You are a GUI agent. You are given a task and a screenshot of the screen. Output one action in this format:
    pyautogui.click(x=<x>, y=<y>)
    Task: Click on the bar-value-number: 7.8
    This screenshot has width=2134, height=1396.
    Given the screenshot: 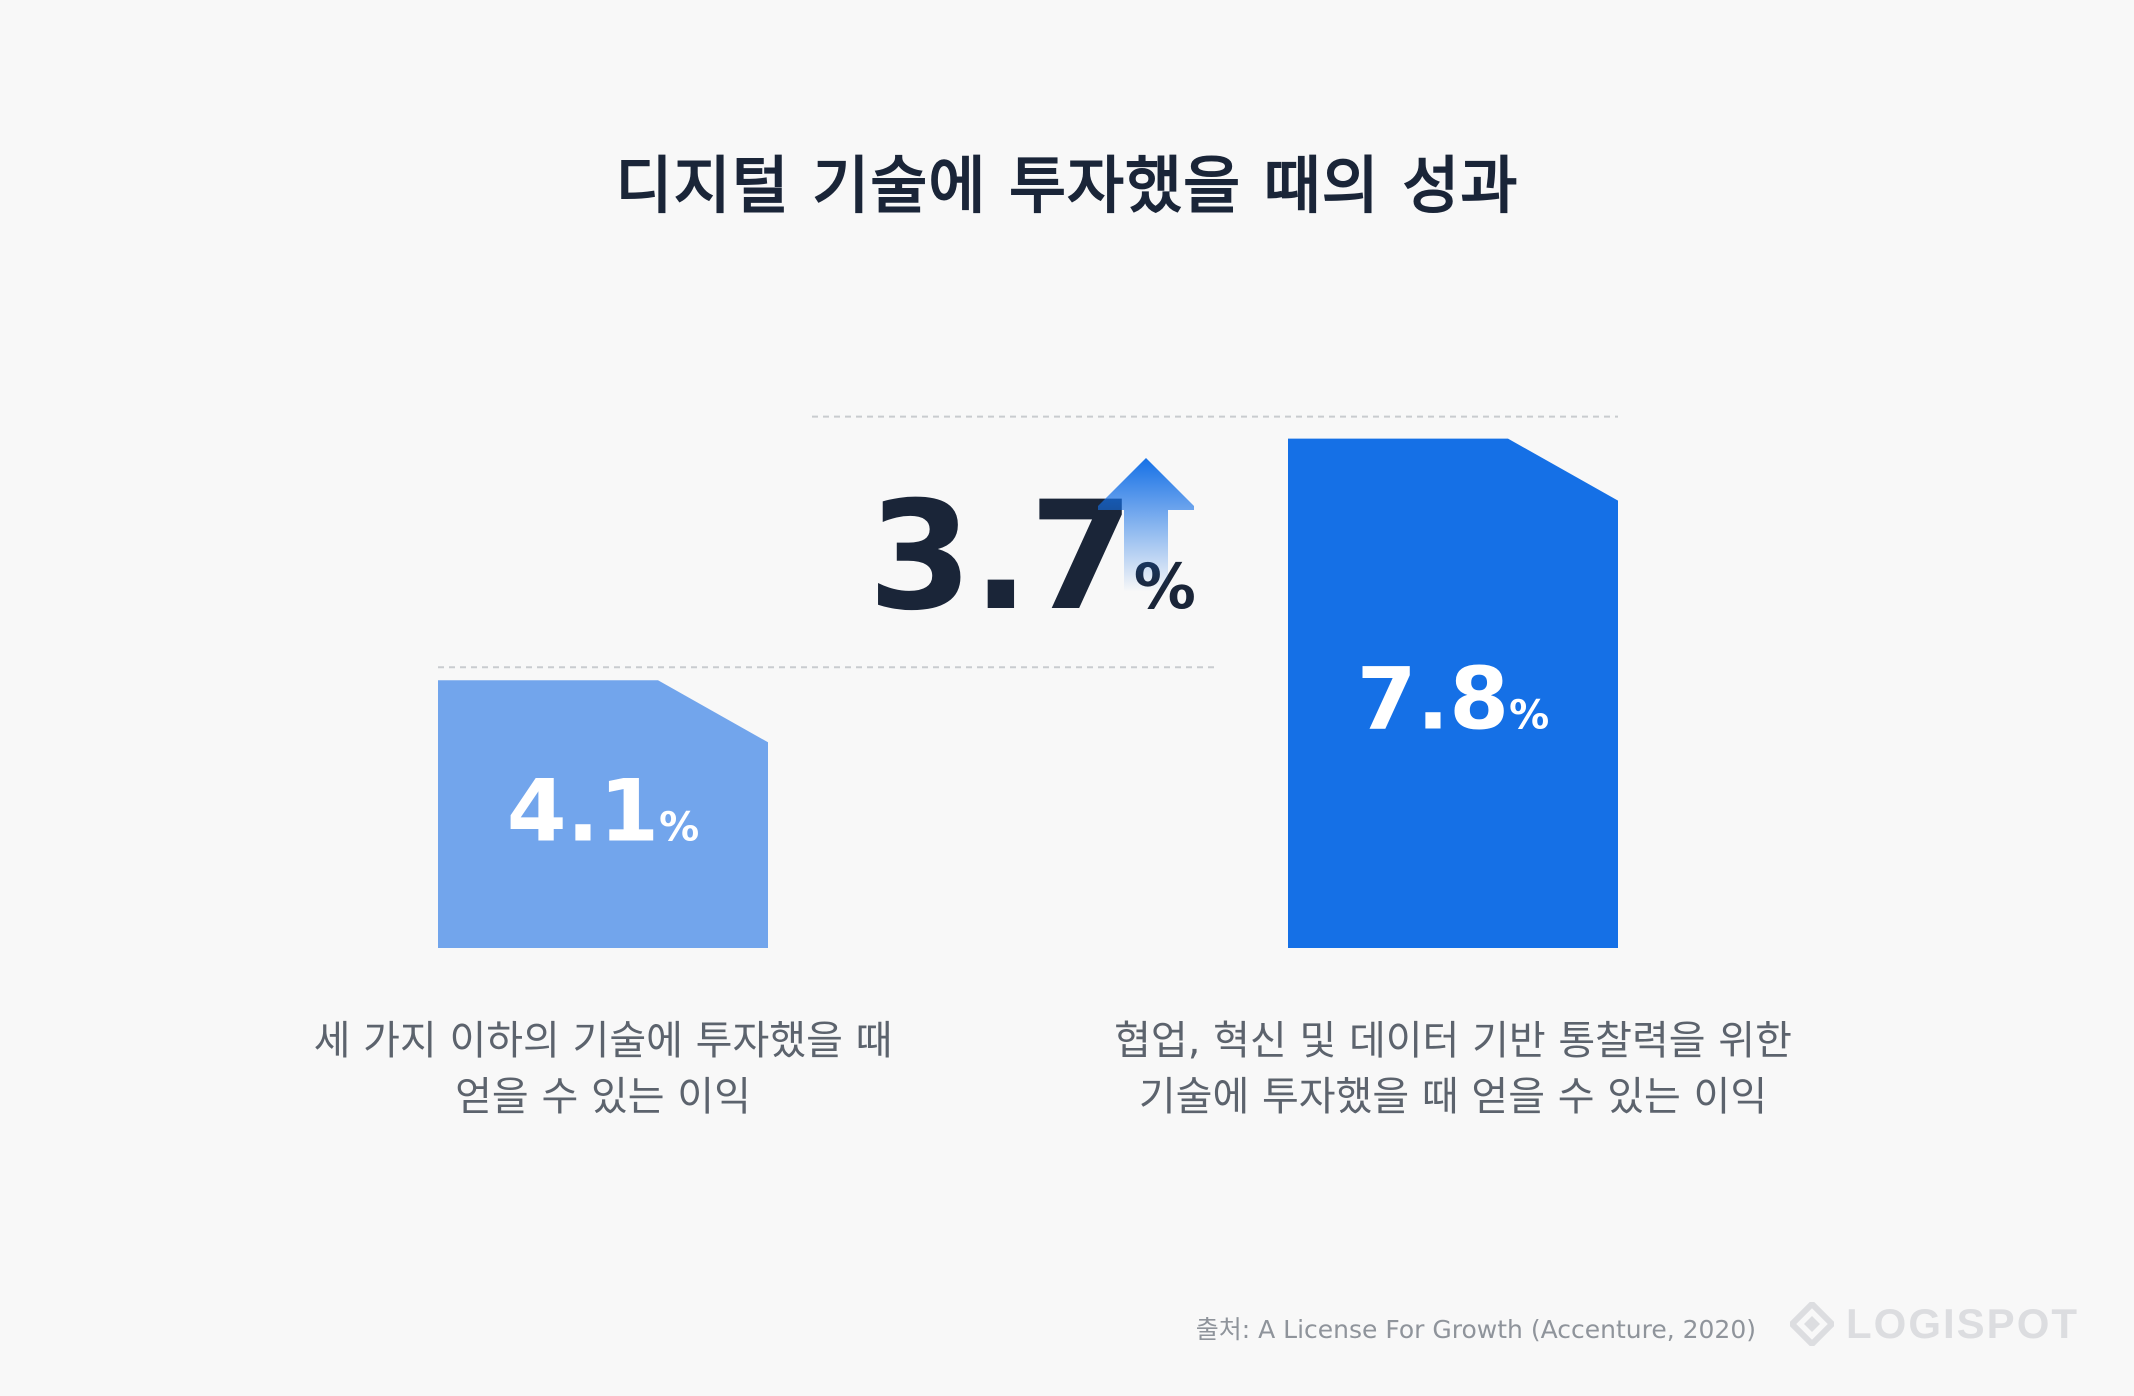 What is the action you would take?
    pyautogui.click(x=1433, y=700)
    